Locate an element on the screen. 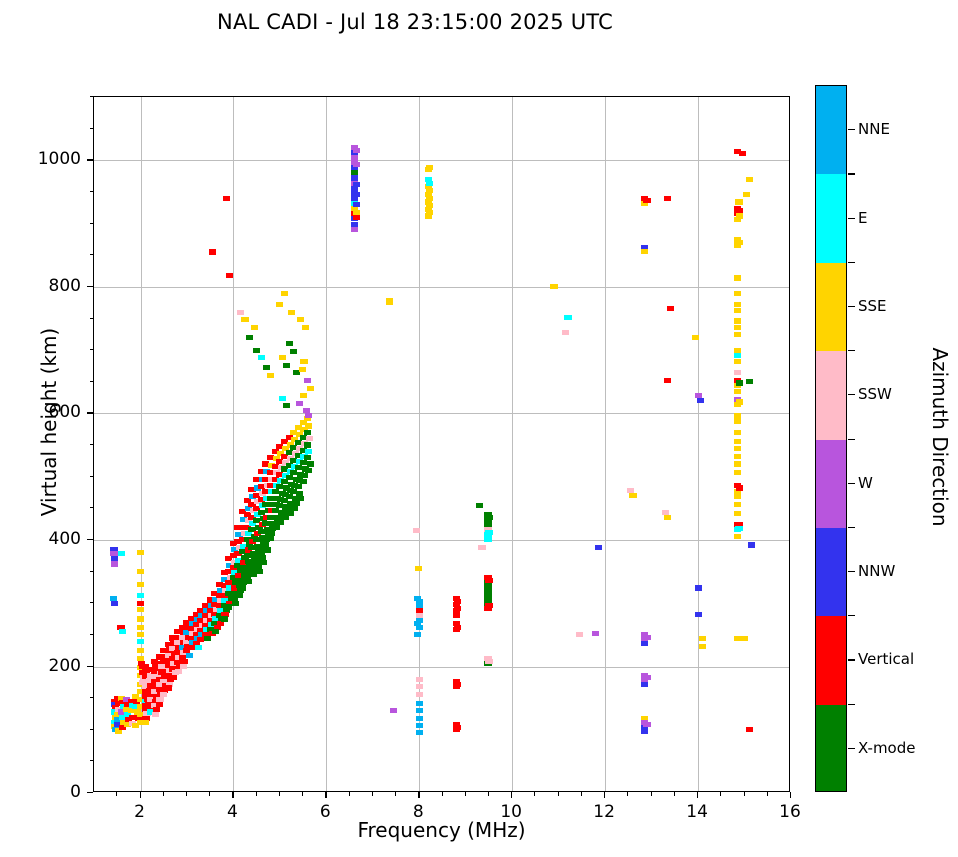  colorbar-boundary-tick is located at coordinates (851, 527).